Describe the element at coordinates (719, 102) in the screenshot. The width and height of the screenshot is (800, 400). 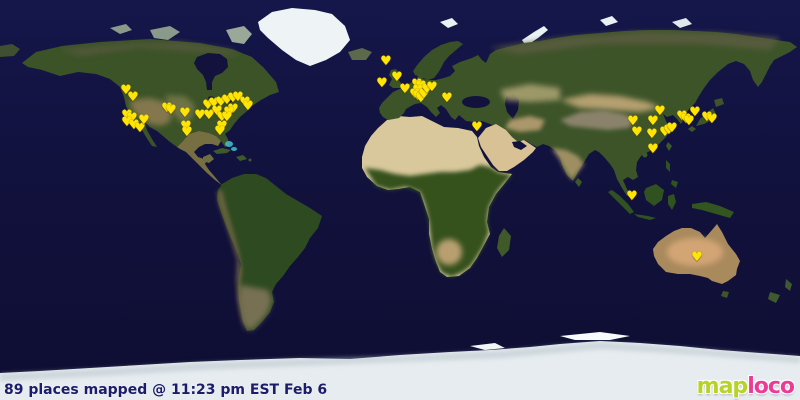
I see `japan` at that location.